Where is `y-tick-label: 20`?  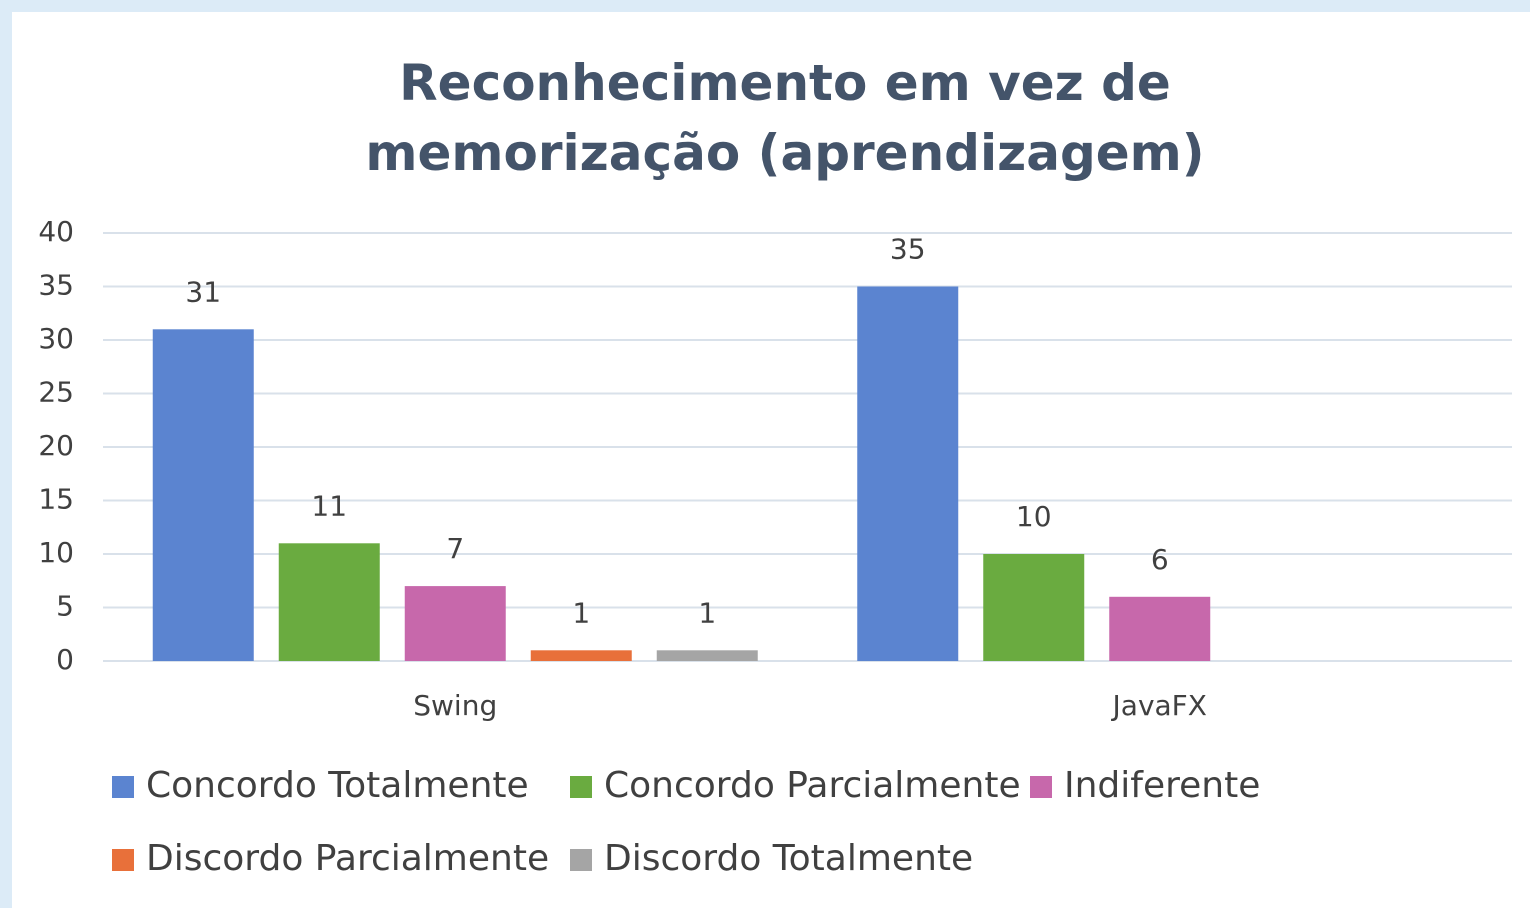
y-tick-label: 20 is located at coordinates (56, 445).